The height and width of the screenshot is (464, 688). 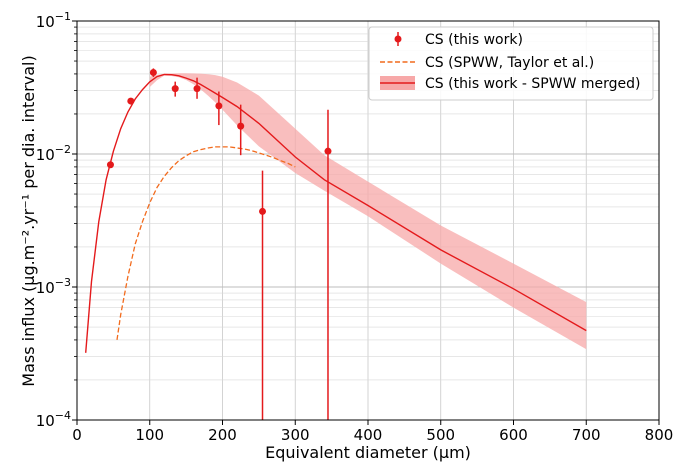 I want to click on y-tick-label: 10⁻⁴, so click(x=53, y=419).